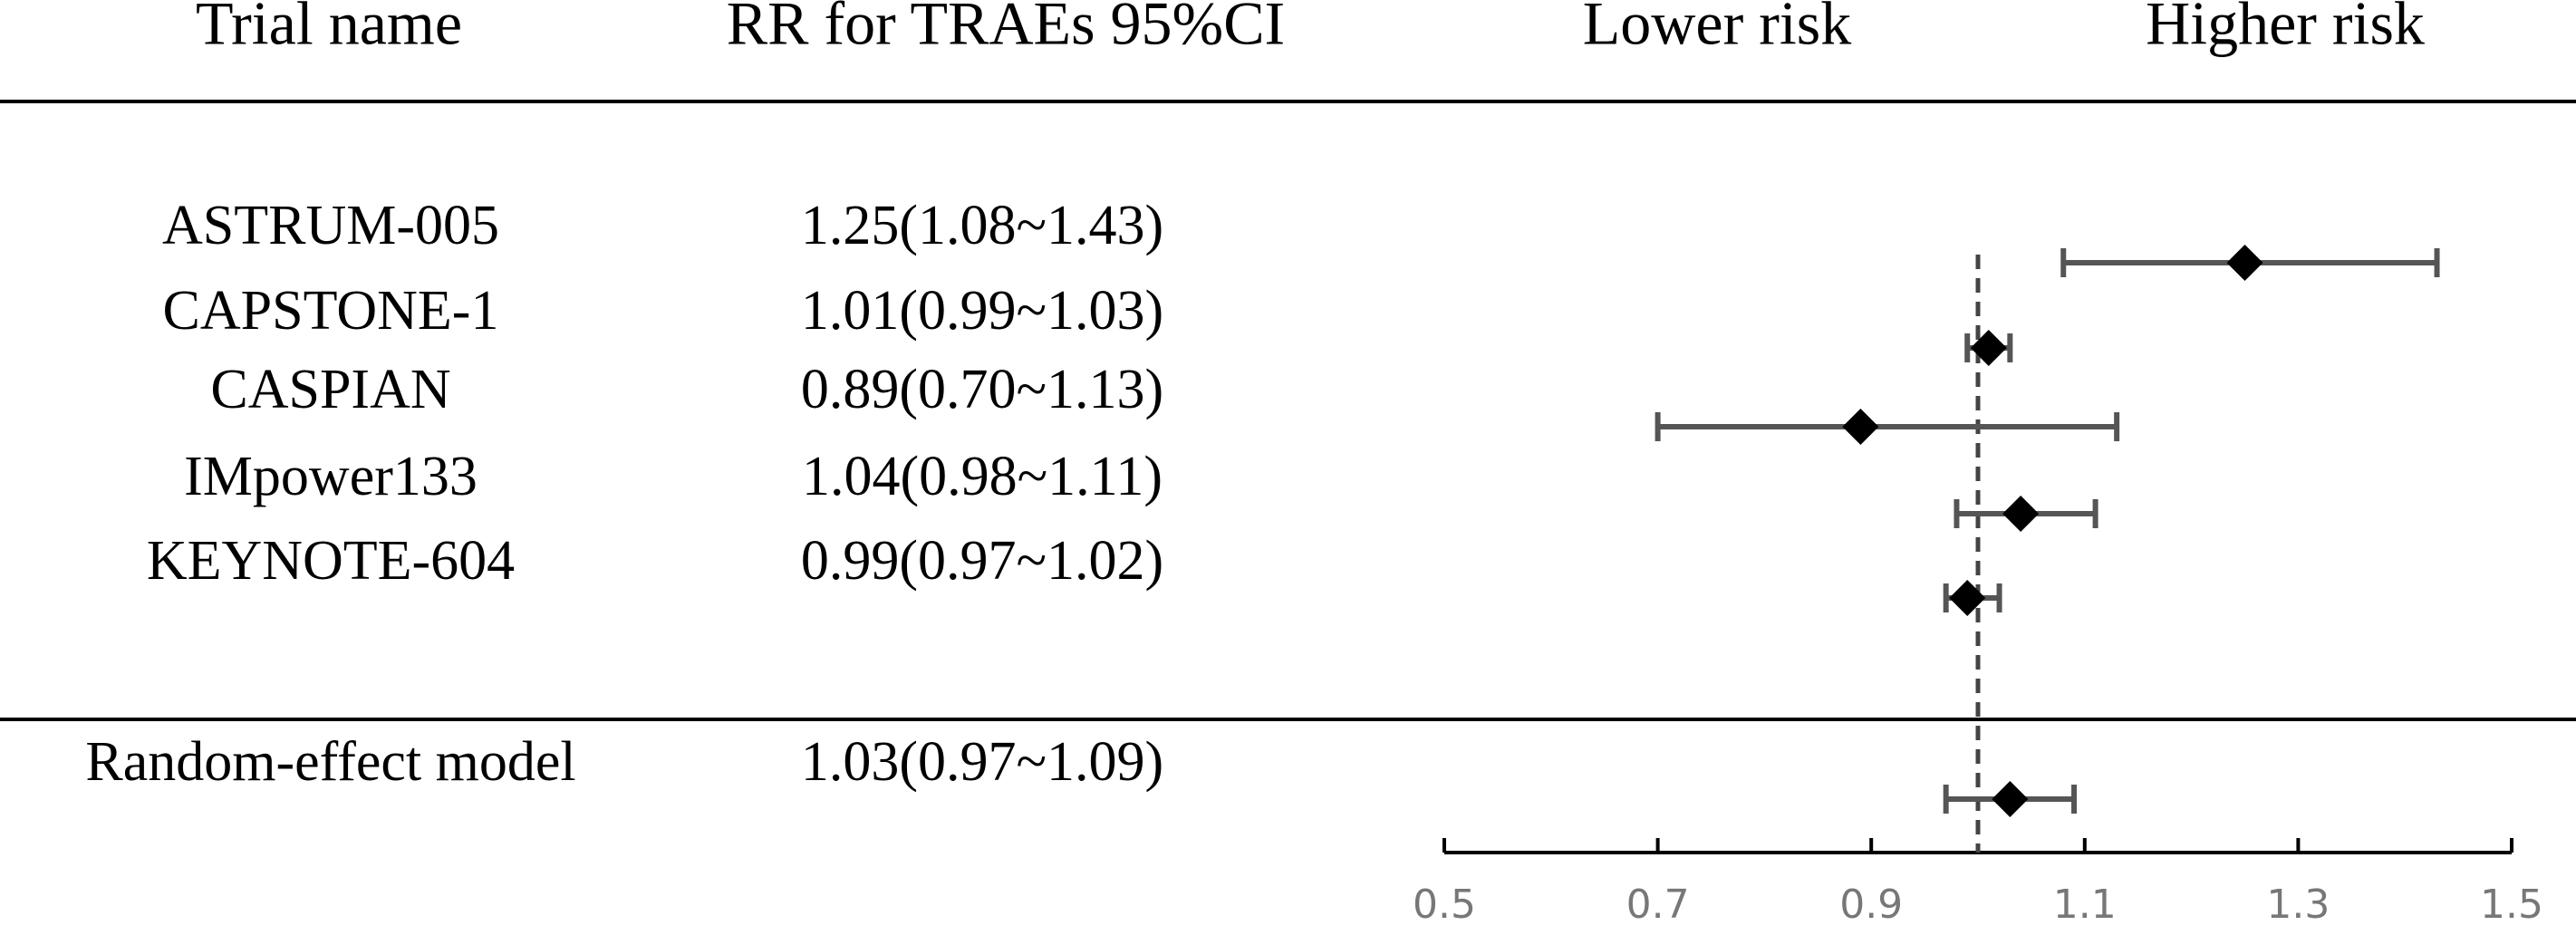 The image size is (2576, 935). I want to click on x-tick-label: 1.1, so click(2085, 905).